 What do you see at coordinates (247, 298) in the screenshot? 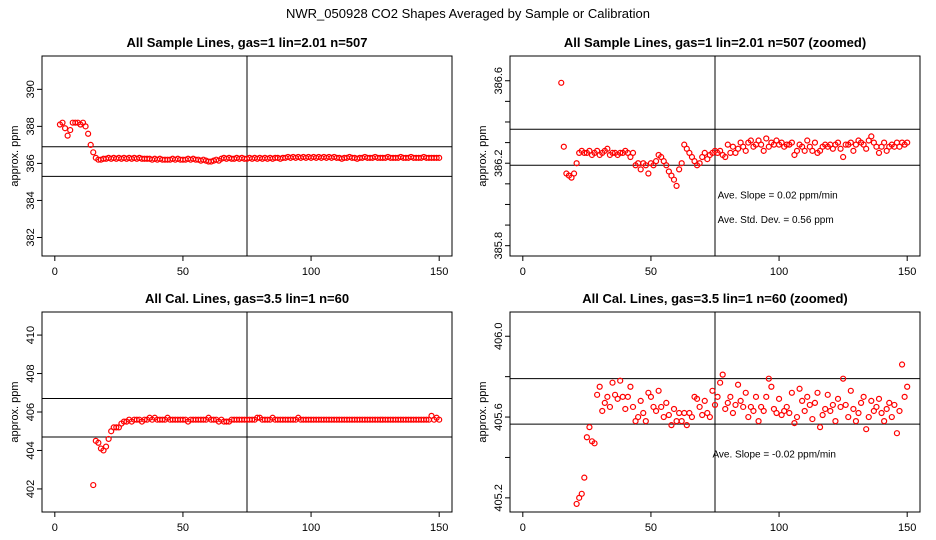
I see `panel-title: All Cal. Lines, gas=3.5 lin=1 n=60` at bounding box center [247, 298].